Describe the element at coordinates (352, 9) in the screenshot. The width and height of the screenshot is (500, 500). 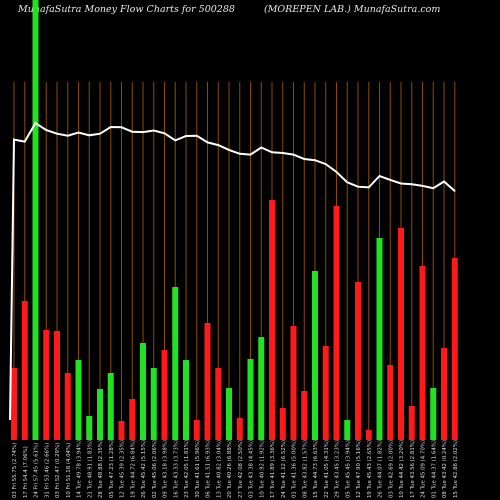
I see `chart-subtitle: (MOREPEN LAB.) MunafaSutra.com` at that location.